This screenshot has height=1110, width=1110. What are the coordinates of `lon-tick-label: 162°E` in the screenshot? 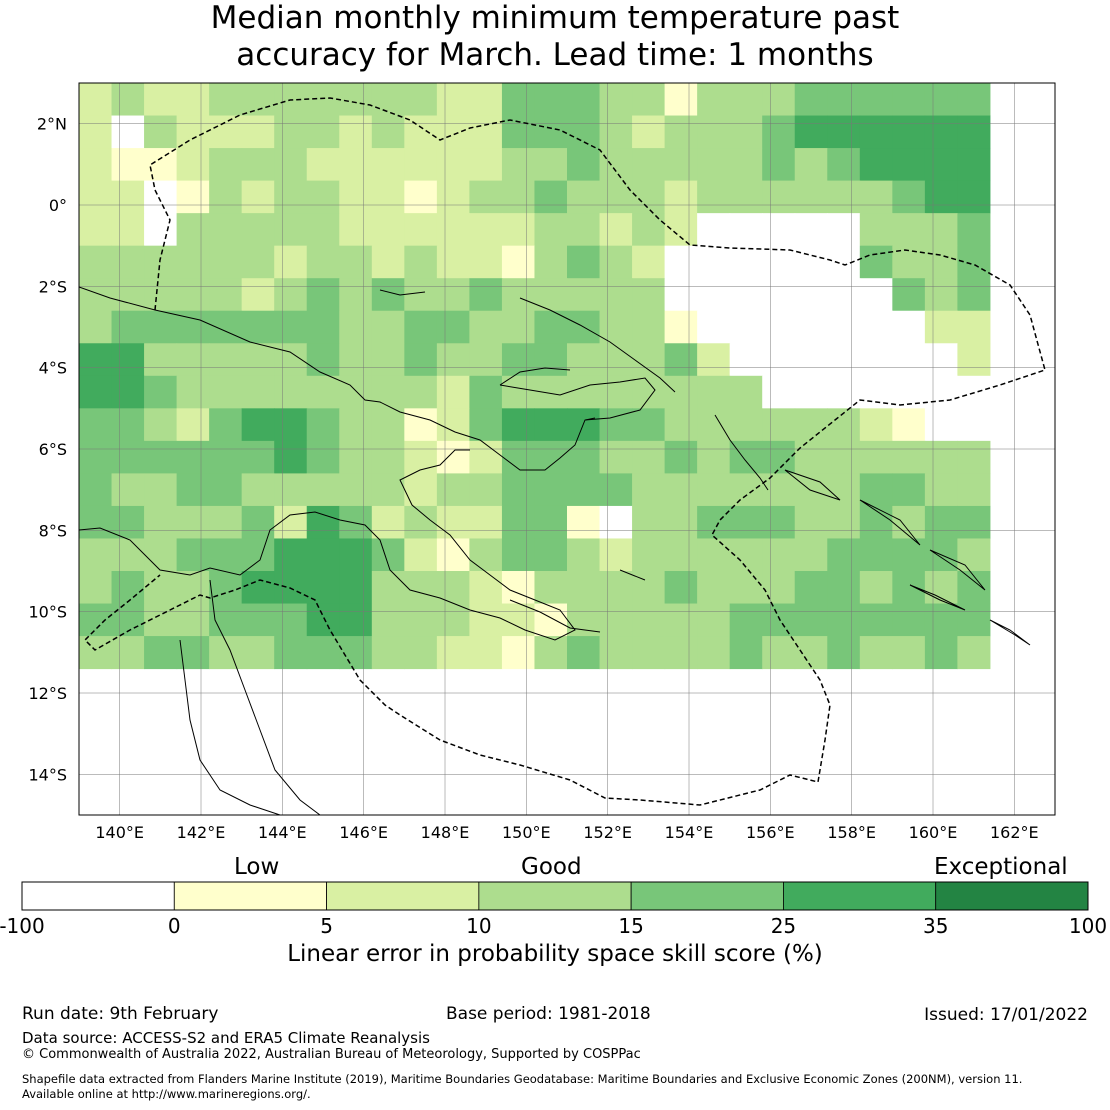 It's located at (1014, 832).